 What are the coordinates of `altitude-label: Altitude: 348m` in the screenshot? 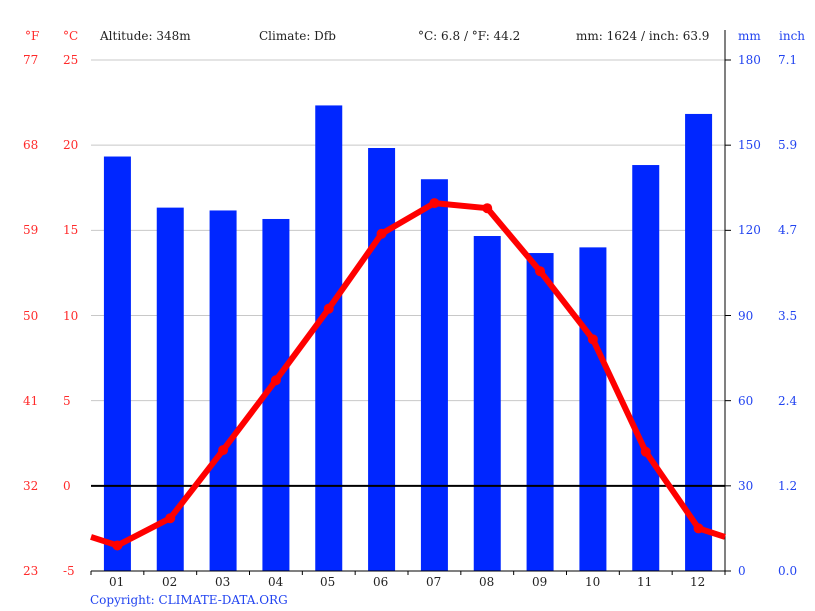 It's located at (145, 36).